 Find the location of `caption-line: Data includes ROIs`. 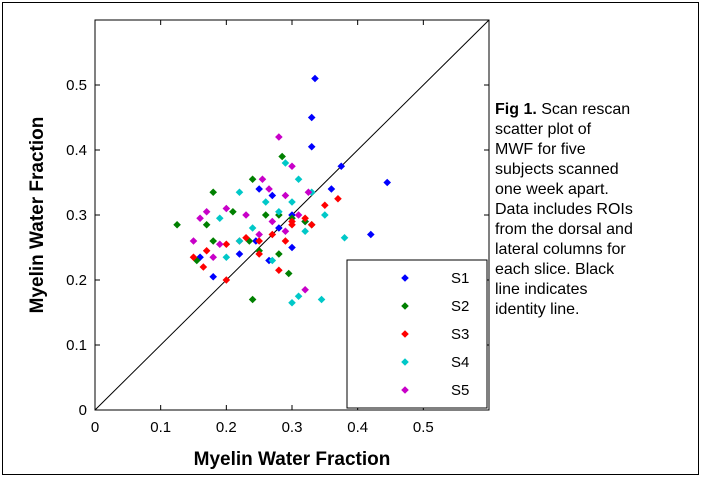

caption-line: Data includes ROIs is located at coordinates (564, 209).